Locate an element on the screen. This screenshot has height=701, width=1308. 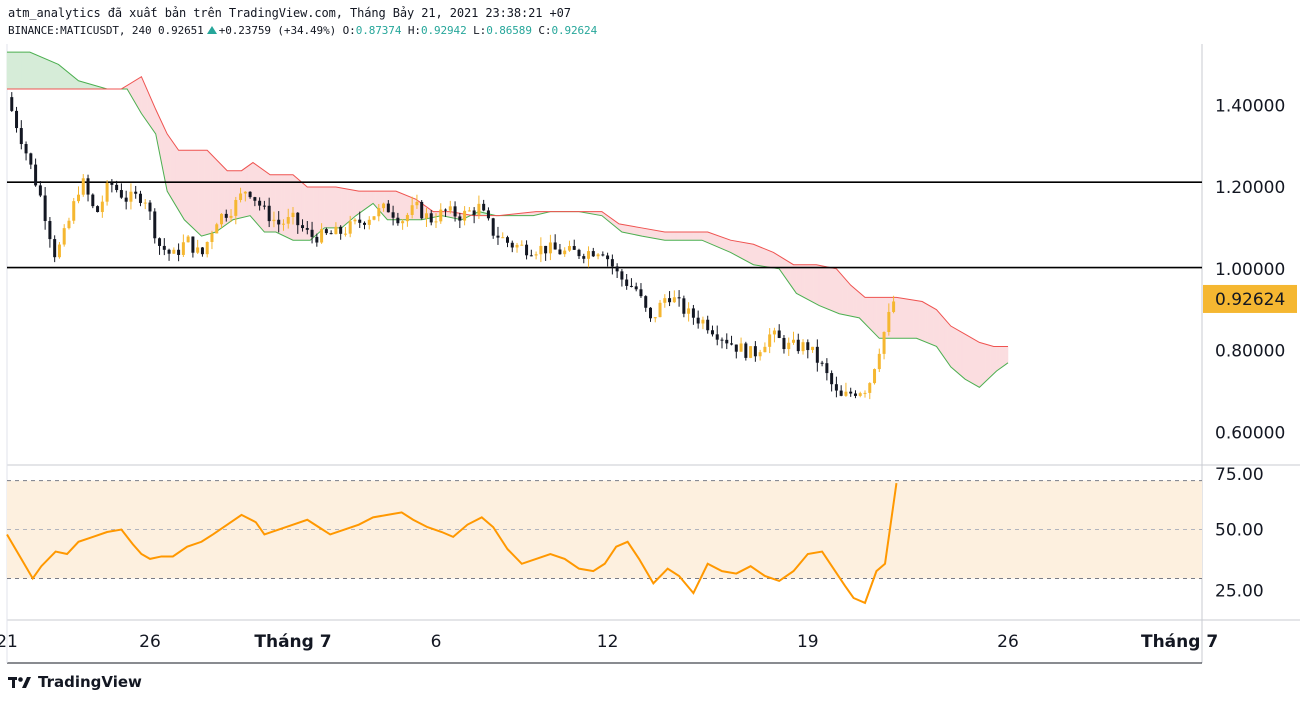
open-label: O: is located at coordinates (349, 30).